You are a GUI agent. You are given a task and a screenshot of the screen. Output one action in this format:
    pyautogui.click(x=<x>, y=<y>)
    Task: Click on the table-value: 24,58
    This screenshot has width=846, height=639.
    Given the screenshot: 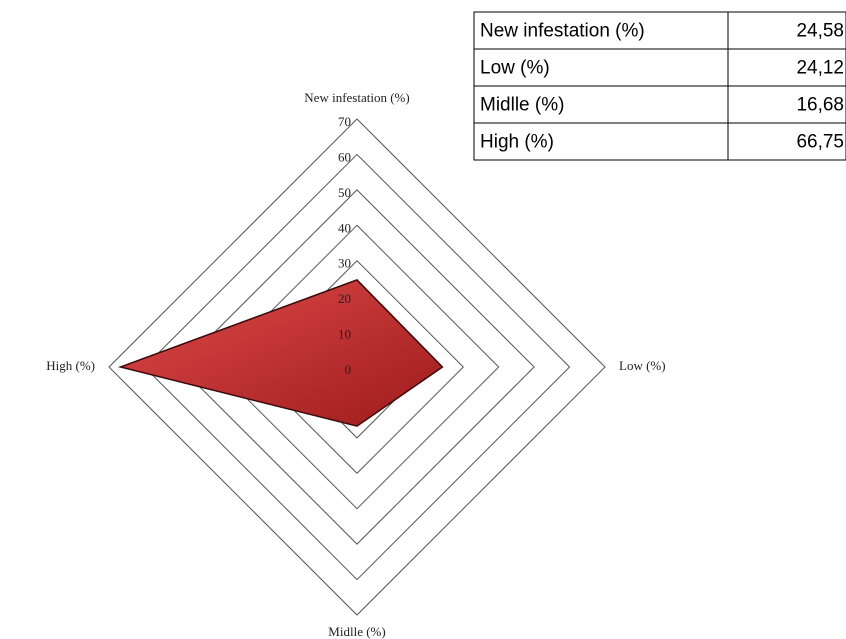 What is the action you would take?
    pyautogui.click(x=820, y=31)
    